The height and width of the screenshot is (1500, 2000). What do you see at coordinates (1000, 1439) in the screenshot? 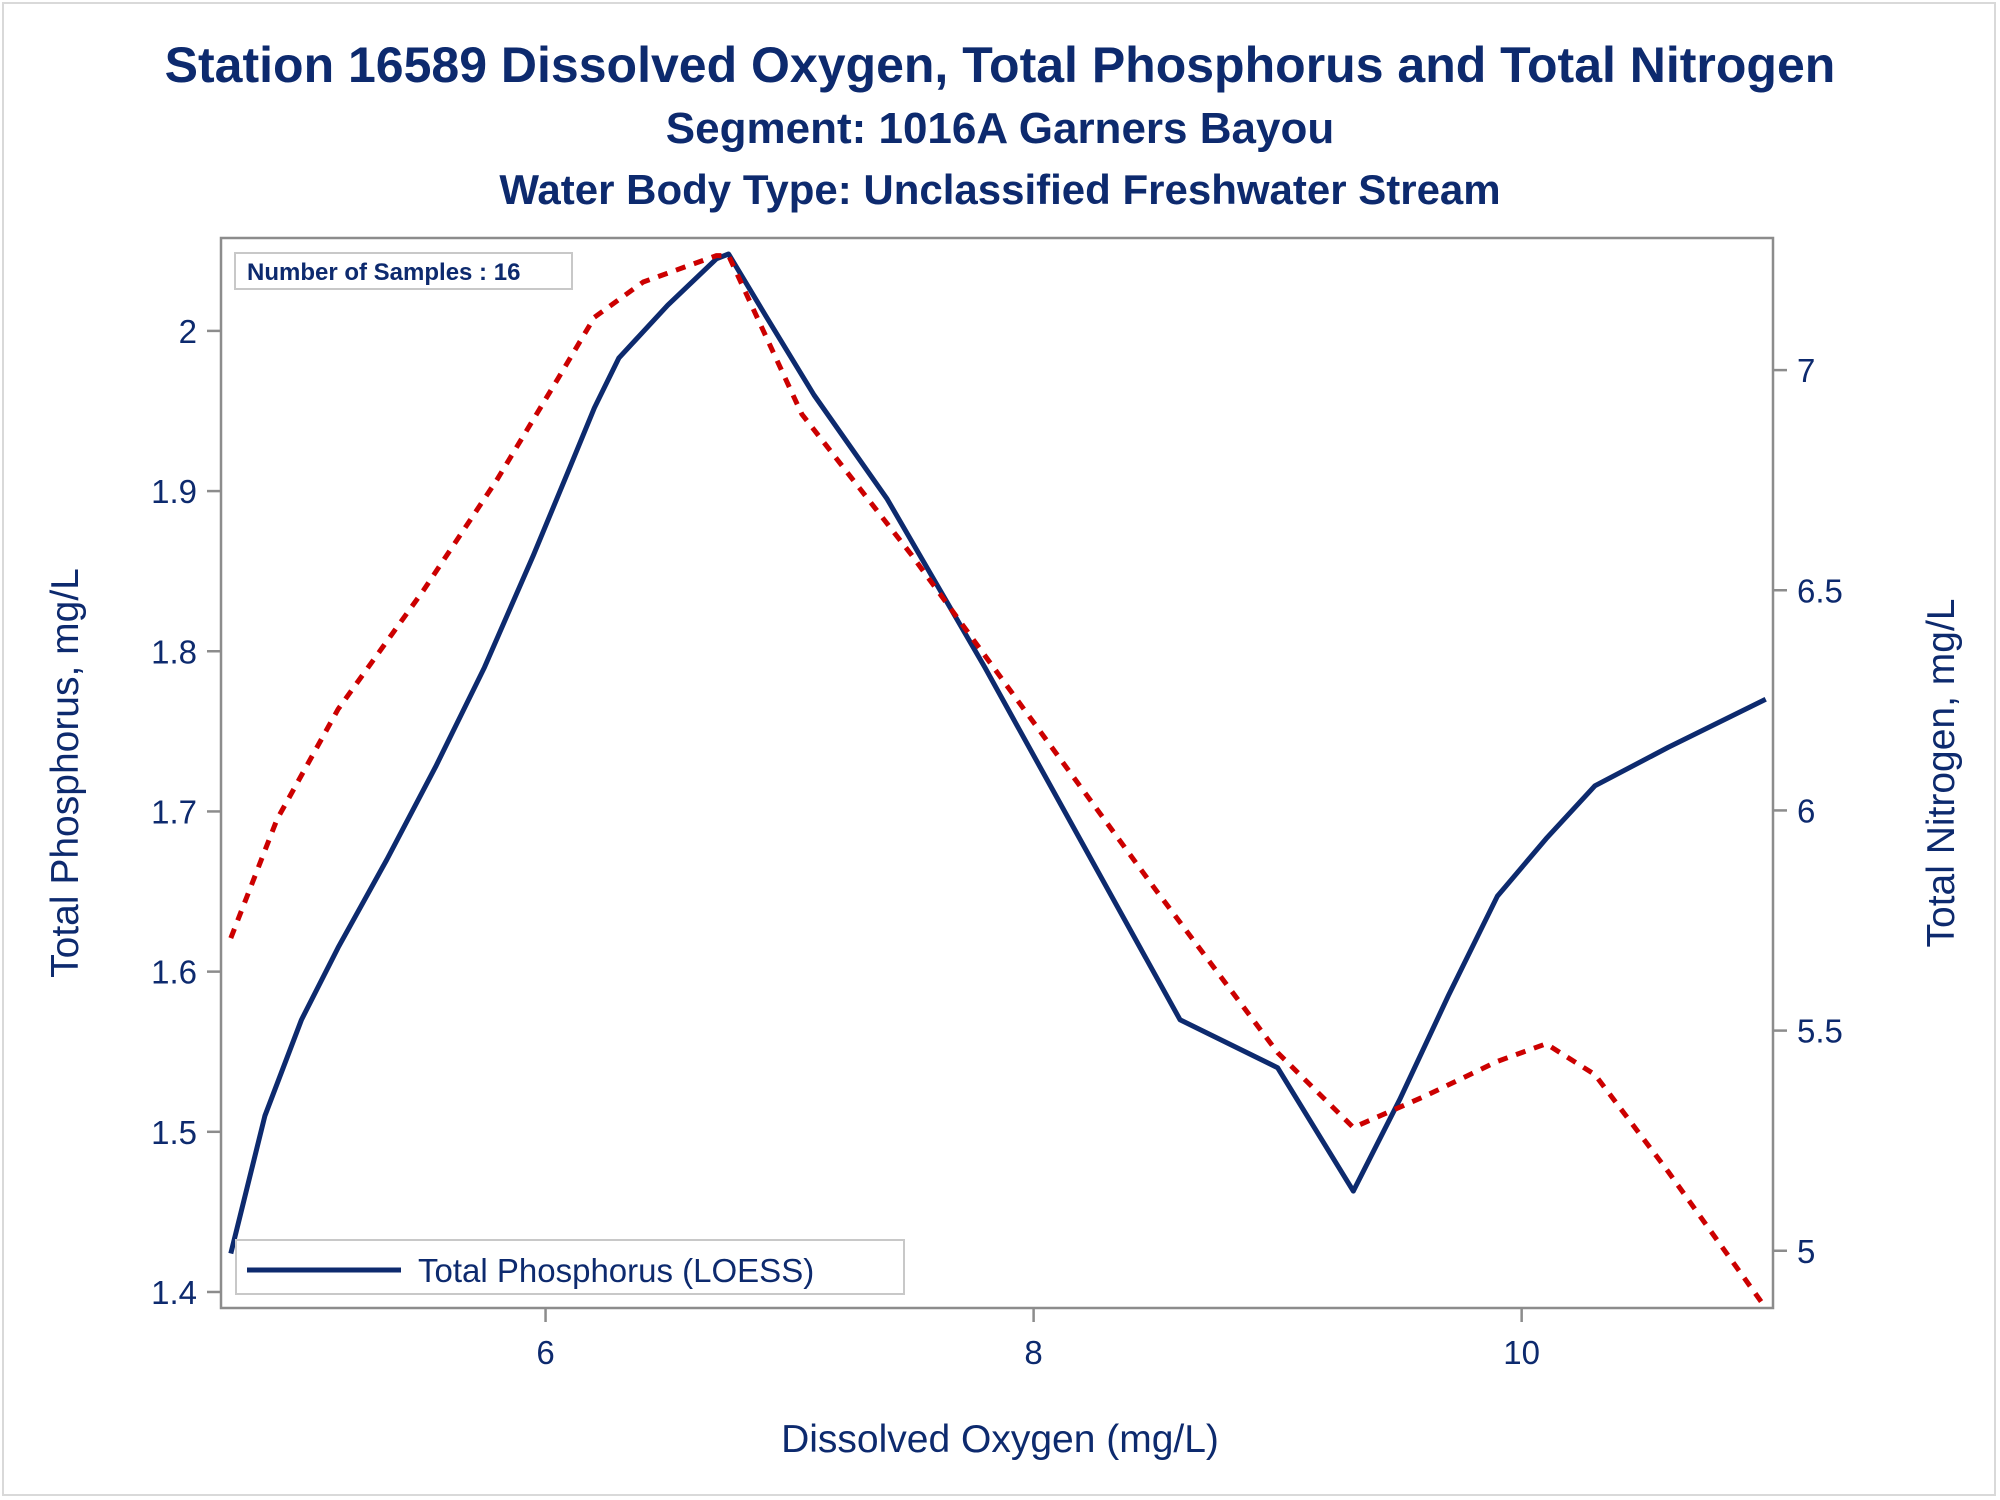
I see `x-axis-label: Dissolved Oxygen (mg/L)` at bounding box center [1000, 1439].